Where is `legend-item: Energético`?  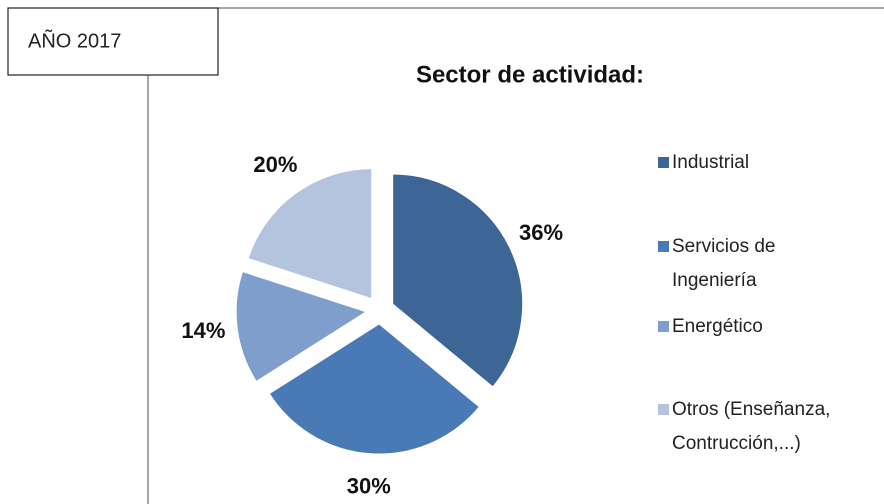 legend-item: Energético is located at coordinates (760, 327).